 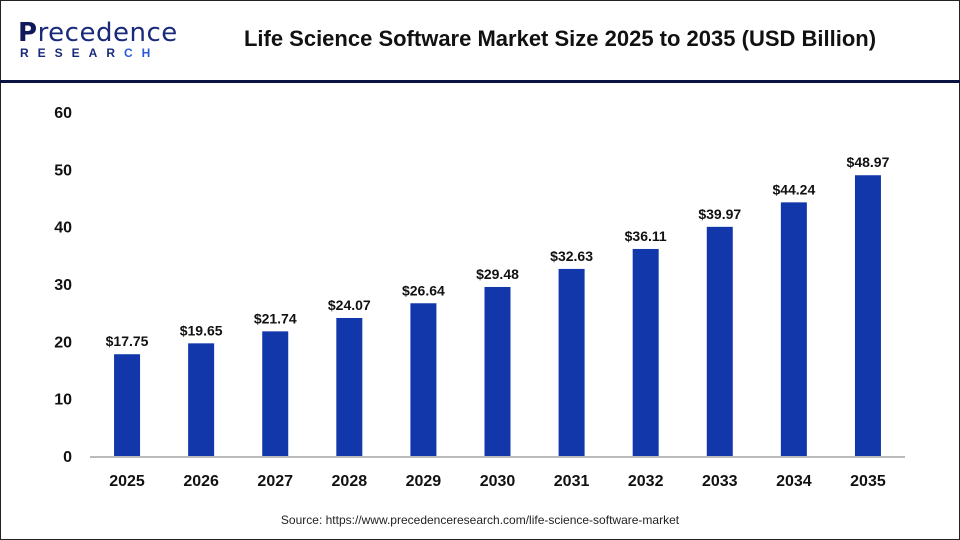 What do you see at coordinates (793, 189) in the screenshot?
I see `data-label: $44.24` at bounding box center [793, 189].